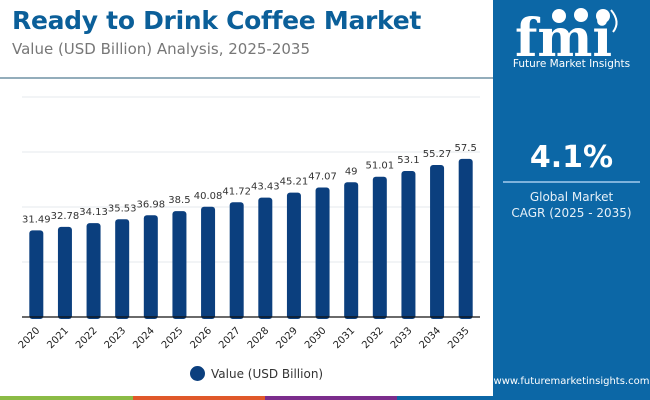  Describe the element at coordinates (459, 338) in the screenshot. I see `x-tick-label: 2035` at that location.